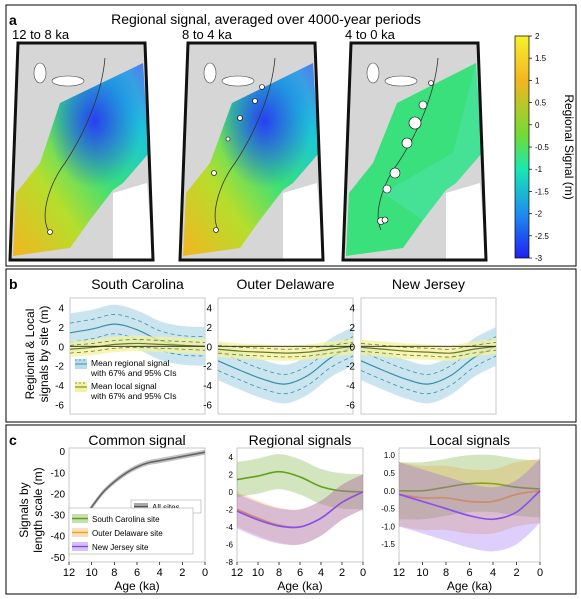 The height and width of the screenshot is (599, 581). I want to click on legend-label: Mean local signal, so click(124, 386).